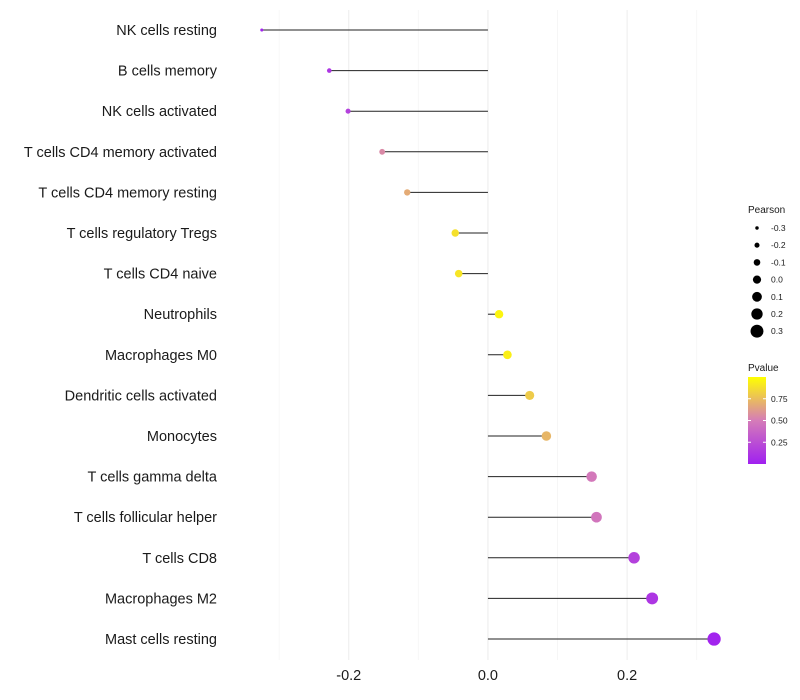  Describe the element at coordinates (767, 271) in the screenshot. I see `pearson-size-legend: Pearson -0.3 -0.2 -0.1 0.0 0.1 0.2 0.3` at that location.